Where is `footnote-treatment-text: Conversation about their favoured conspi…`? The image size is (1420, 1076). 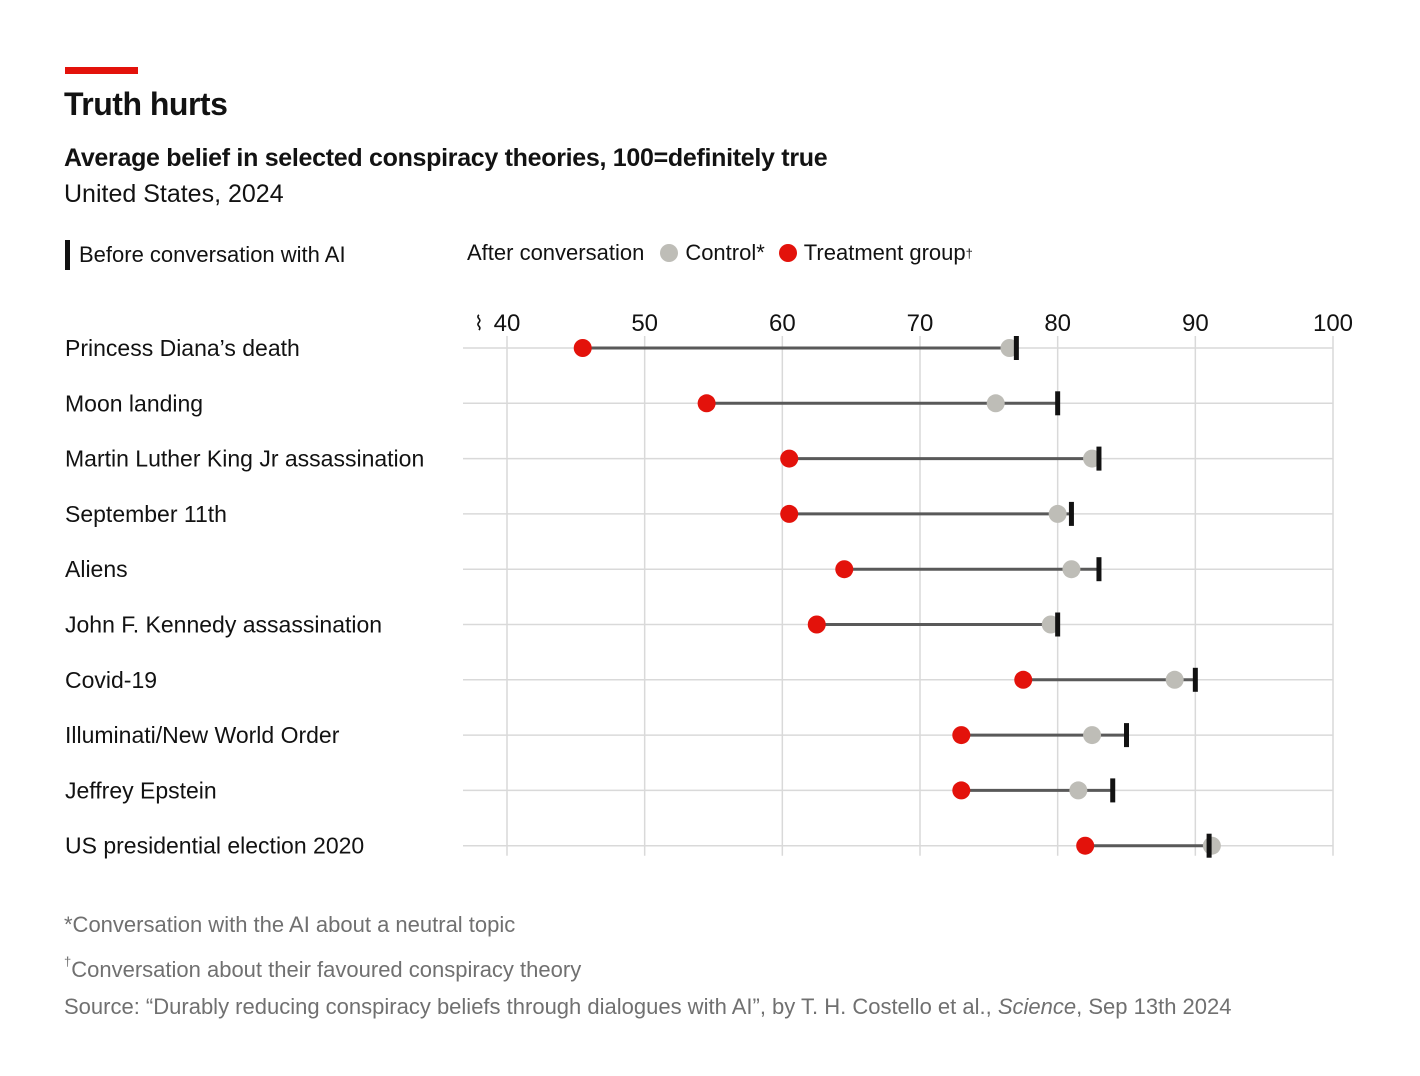
footnote-treatment-text: Conversation about their favoured conspi… is located at coordinates (326, 969).